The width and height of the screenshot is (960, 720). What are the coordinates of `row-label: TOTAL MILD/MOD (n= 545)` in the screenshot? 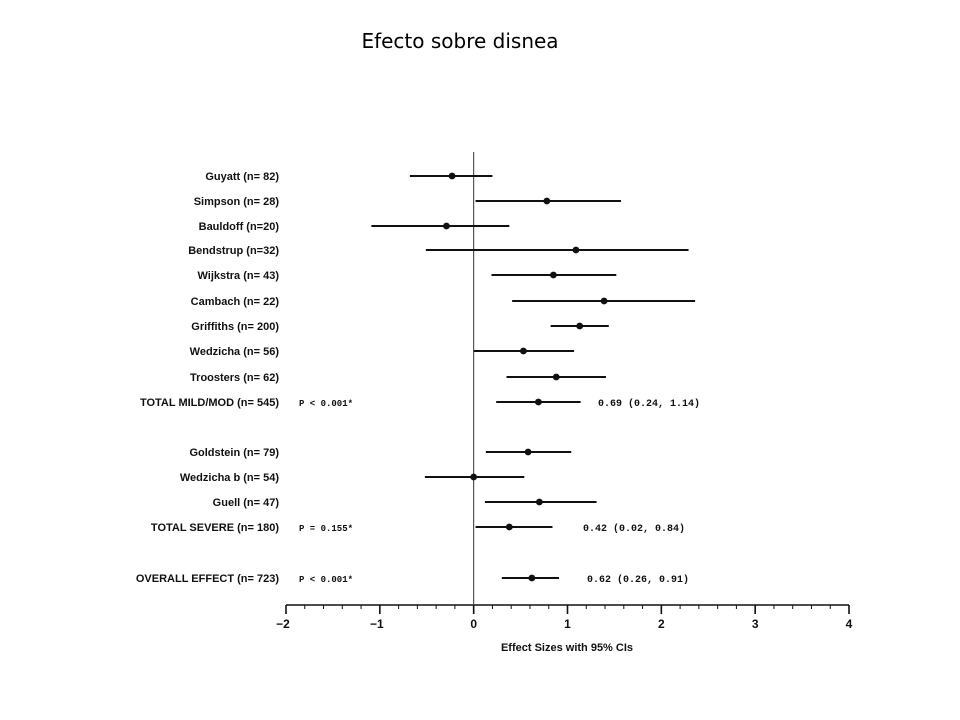 It's located at (209, 403).